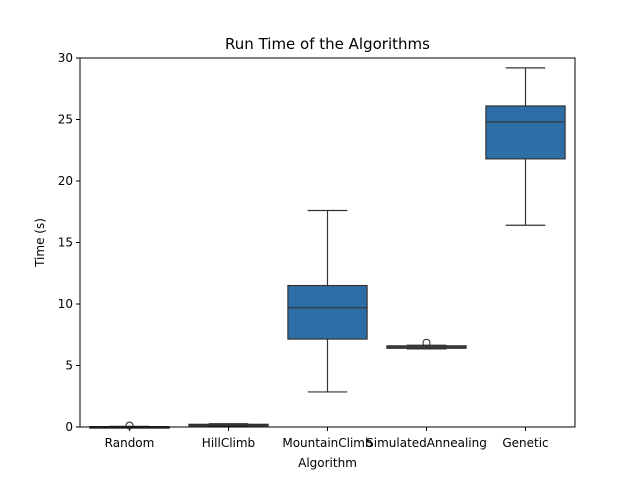 The width and height of the screenshot is (640, 480). I want to click on y-axis-label: Time (s), so click(40, 243).